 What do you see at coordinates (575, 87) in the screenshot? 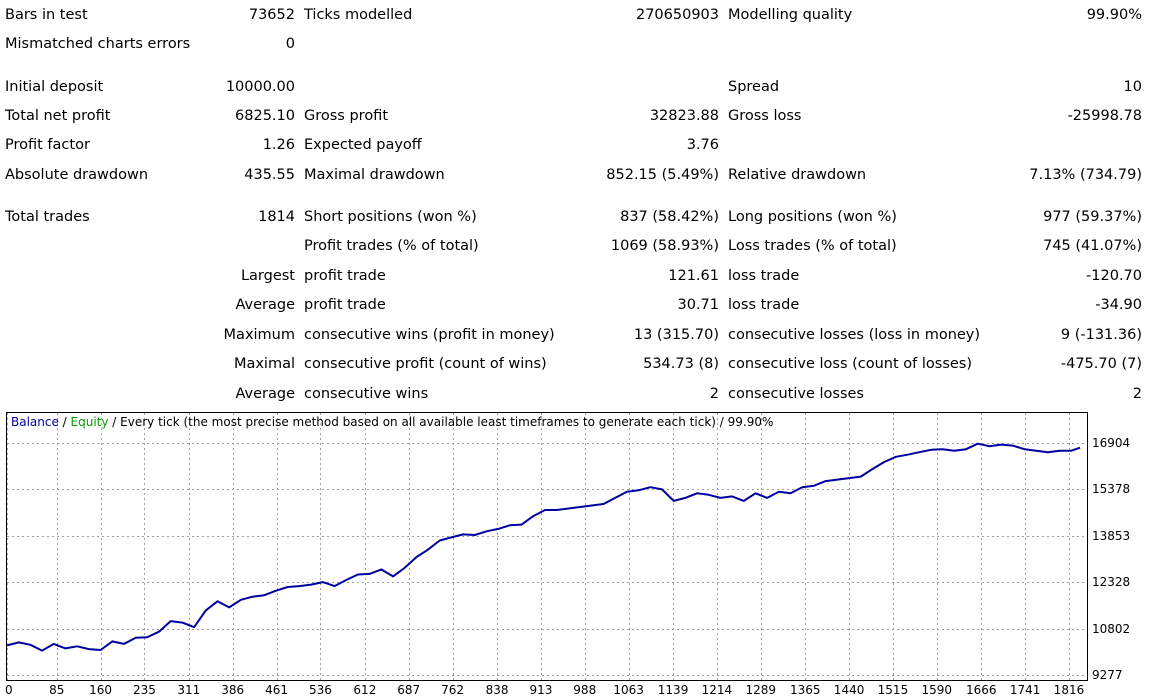
I see `row-deposit: Initial deposit 10000.00 Spread 10` at bounding box center [575, 87].